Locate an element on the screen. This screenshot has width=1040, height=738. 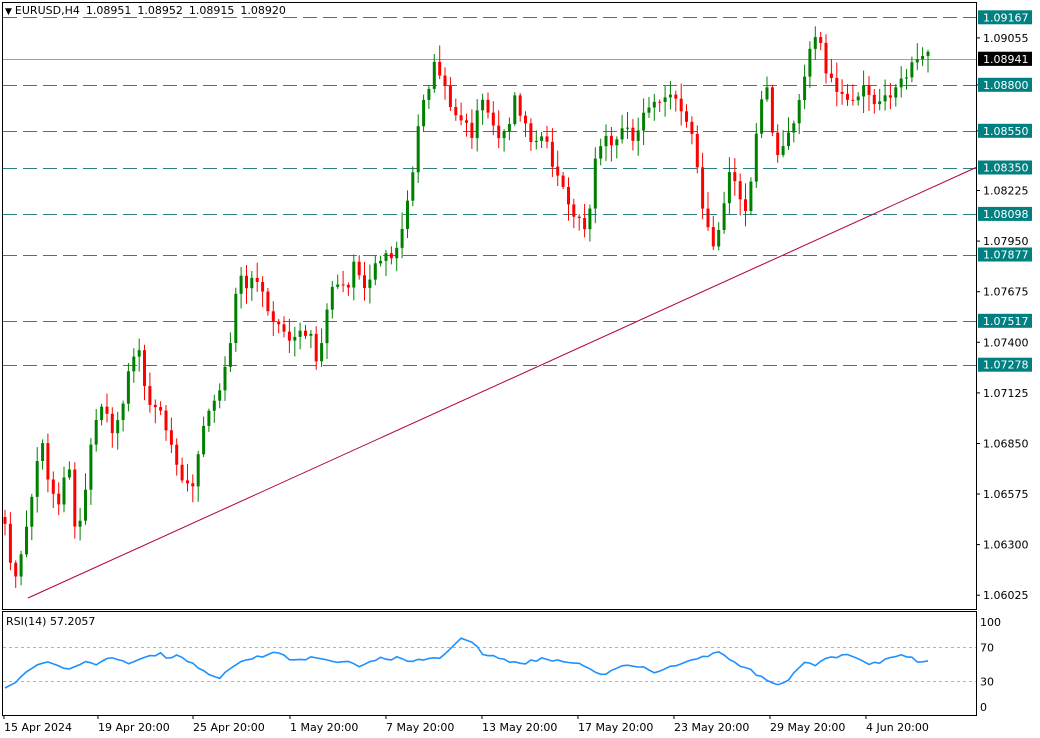
current-price-text: 1.08941 is located at coordinates (1006, 59).